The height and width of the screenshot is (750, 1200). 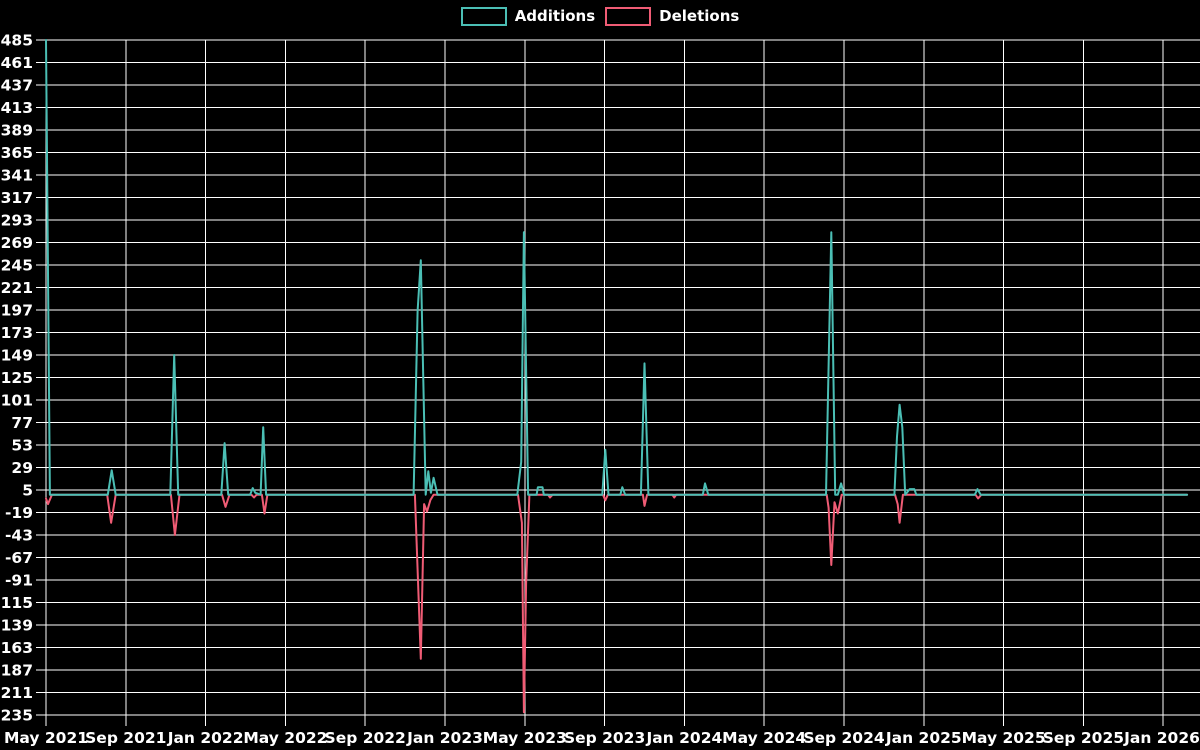 What do you see at coordinates (365, 738) in the screenshot?
I see `x-axis-tick-label: Sep 2022` at bounding box center [365, 738].